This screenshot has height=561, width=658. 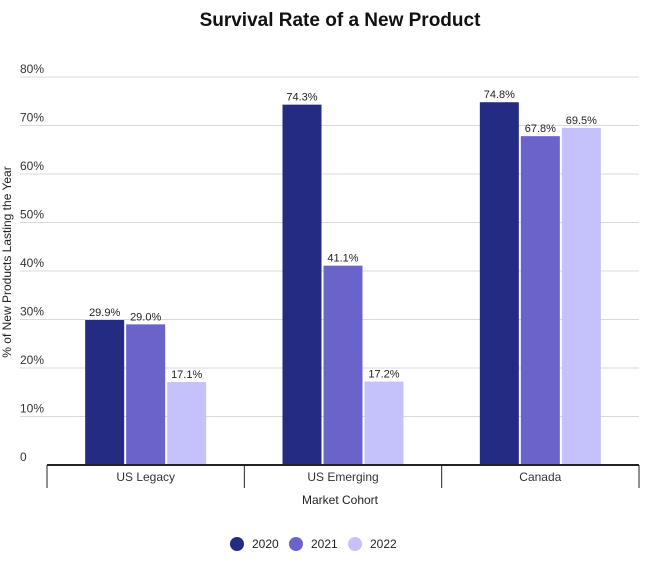 What do you see at coordinates (383, 375) in the screenshot?
I see `bar-data-label: 17.2%` at bounding box center [383, 375].